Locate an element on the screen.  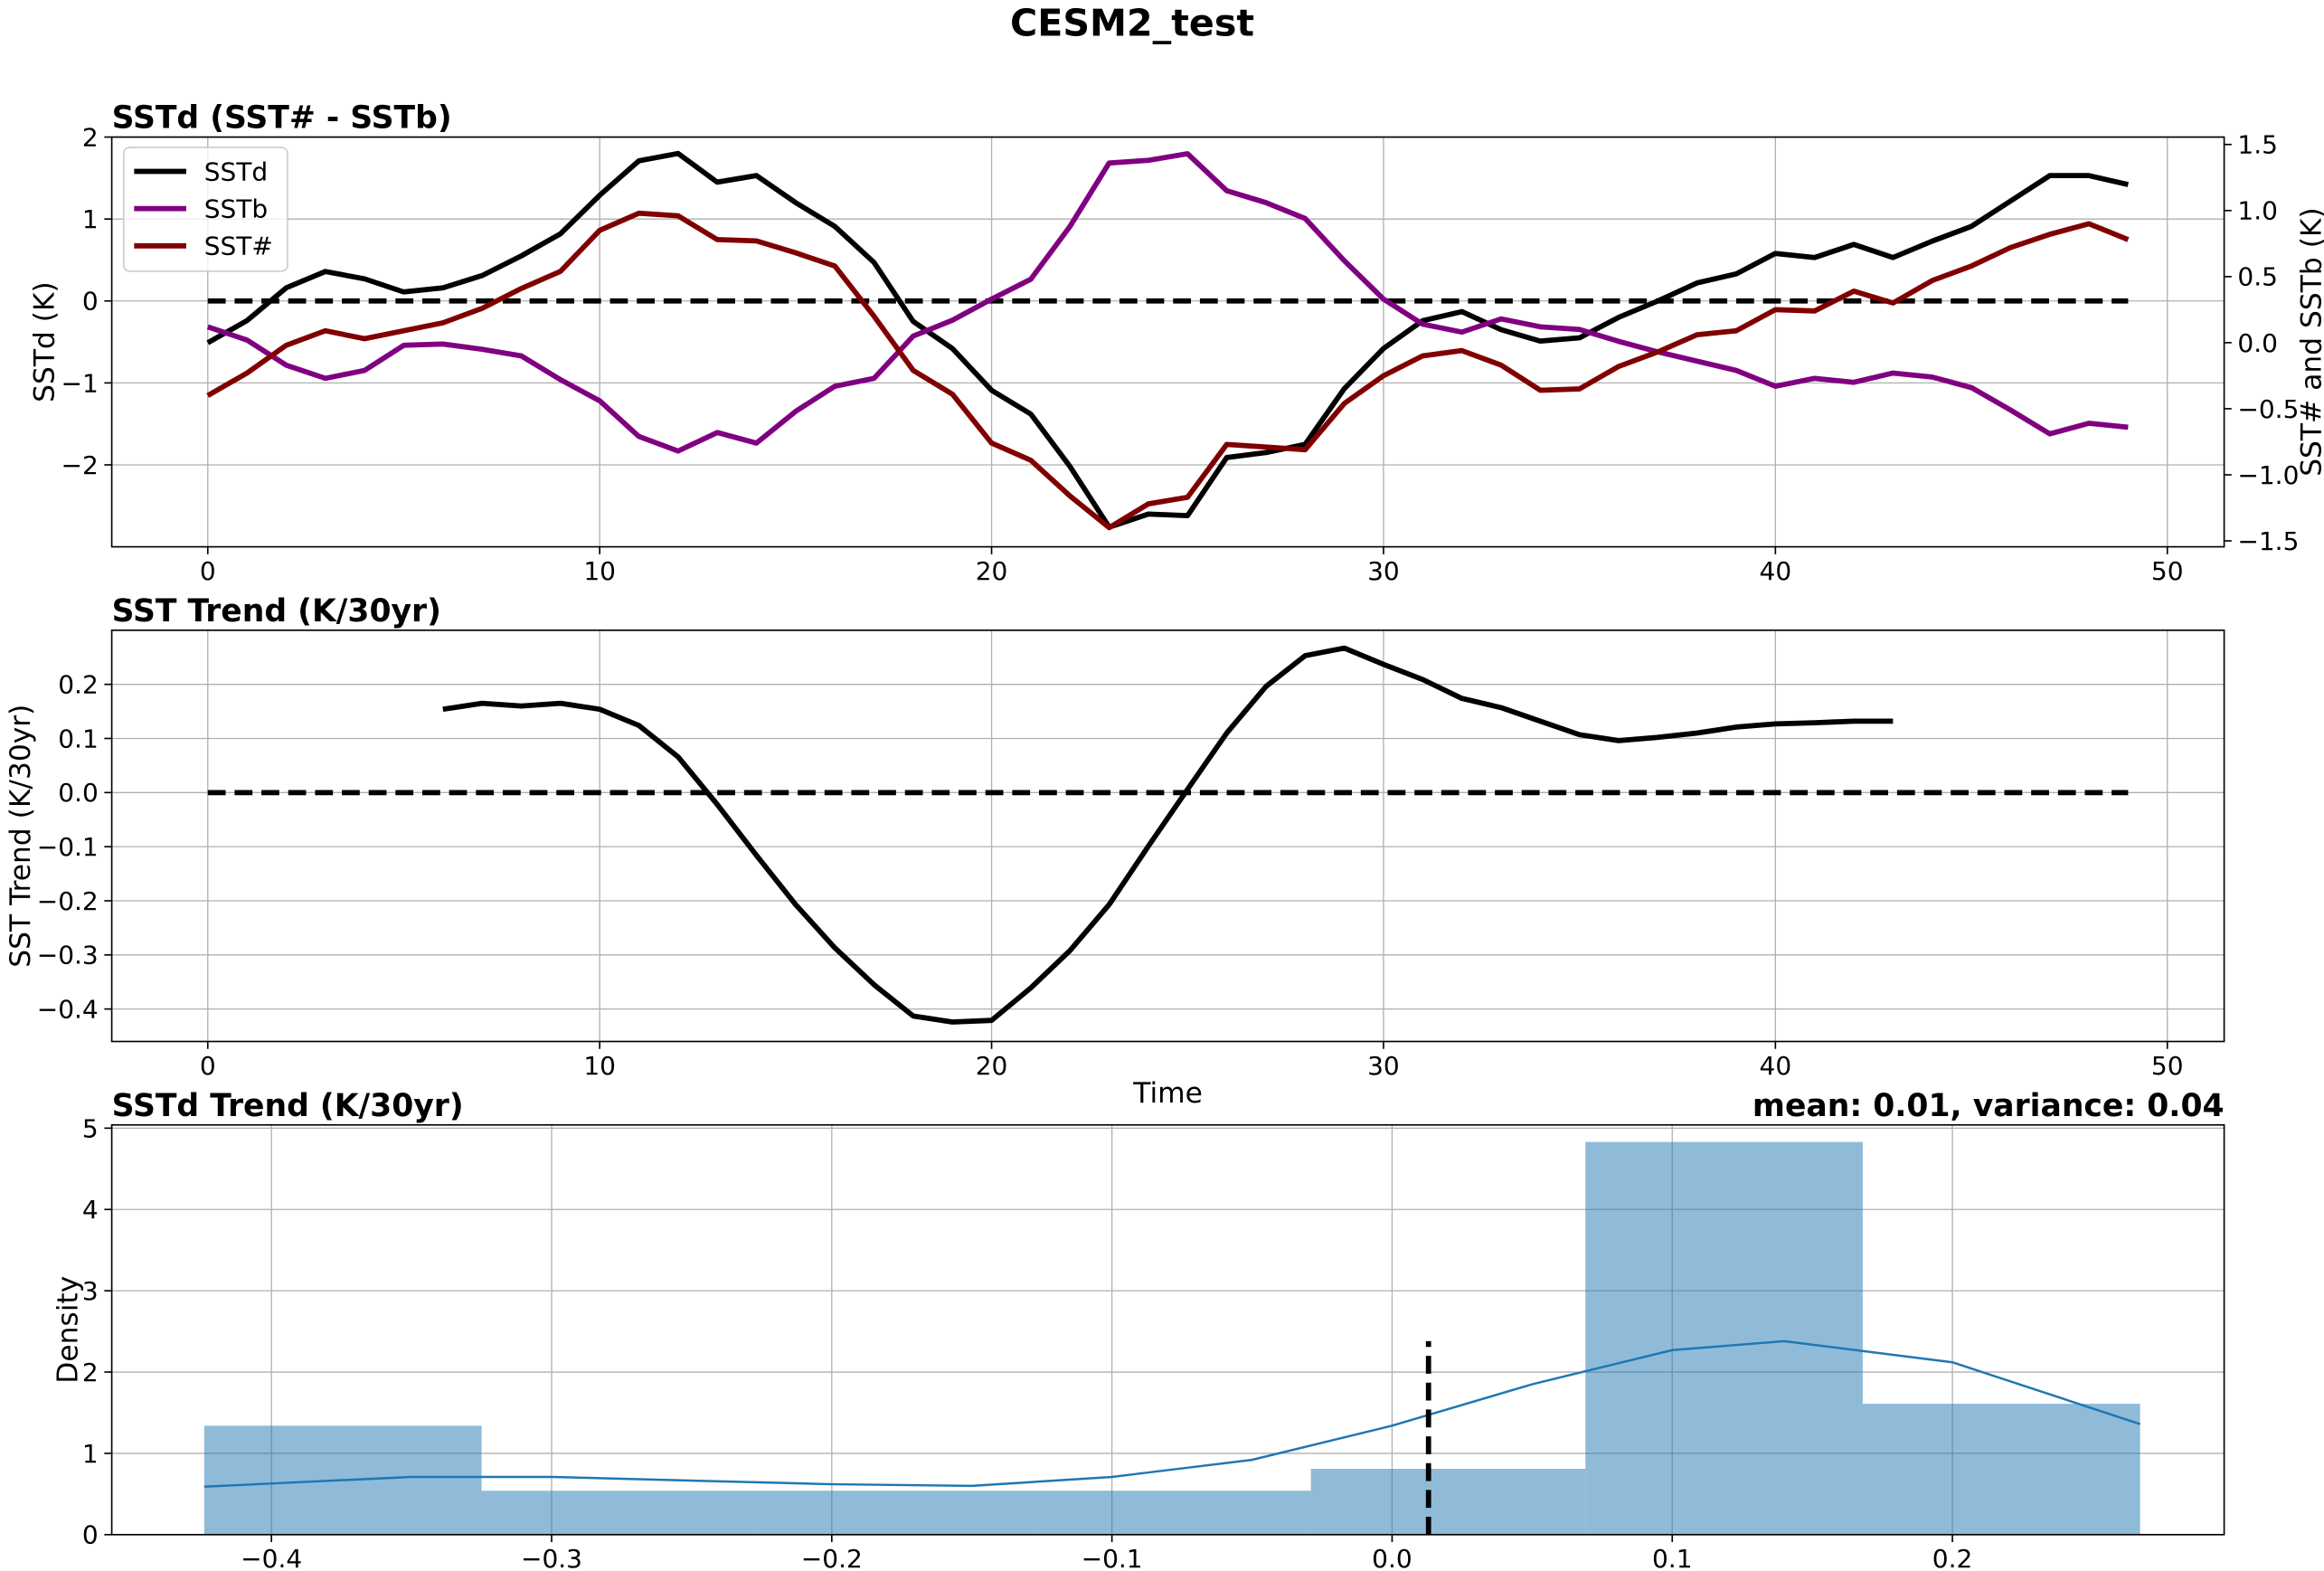
y-tick-label: 0.0 is located at coordinates (78, 793).